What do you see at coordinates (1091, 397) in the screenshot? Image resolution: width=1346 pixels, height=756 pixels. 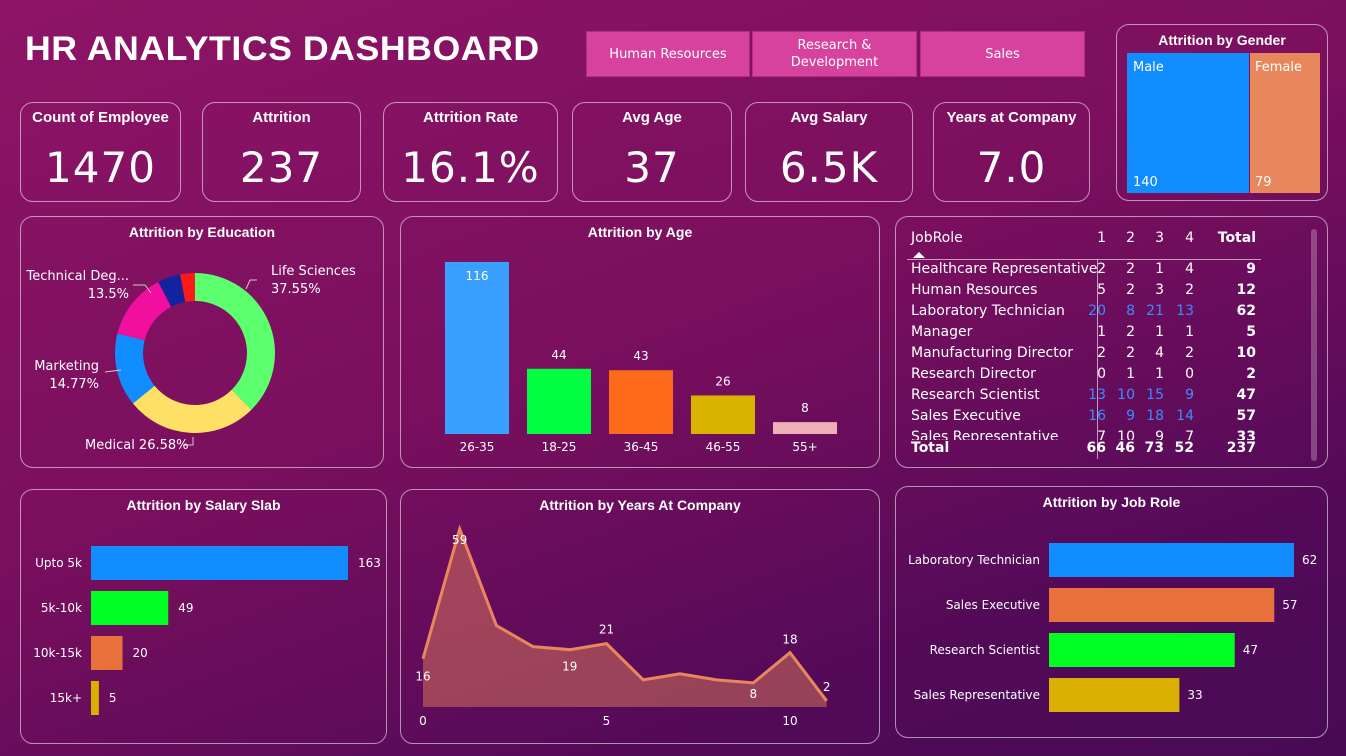 I see `table-row: Research Scientist 13 10 15 9 47` at bounding box center [1091, 397].